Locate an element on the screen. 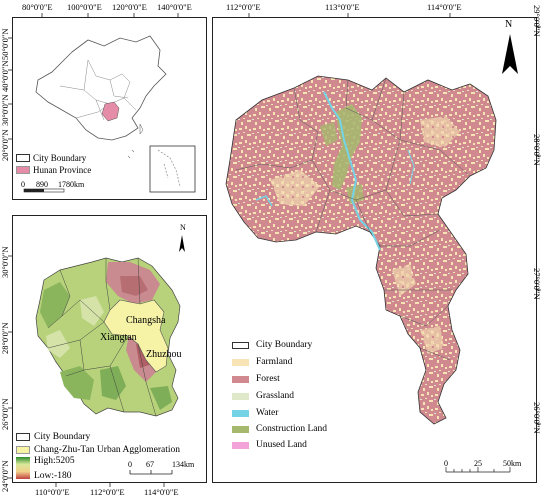  landuse-north-label: N is located at coordinates (509, 24).